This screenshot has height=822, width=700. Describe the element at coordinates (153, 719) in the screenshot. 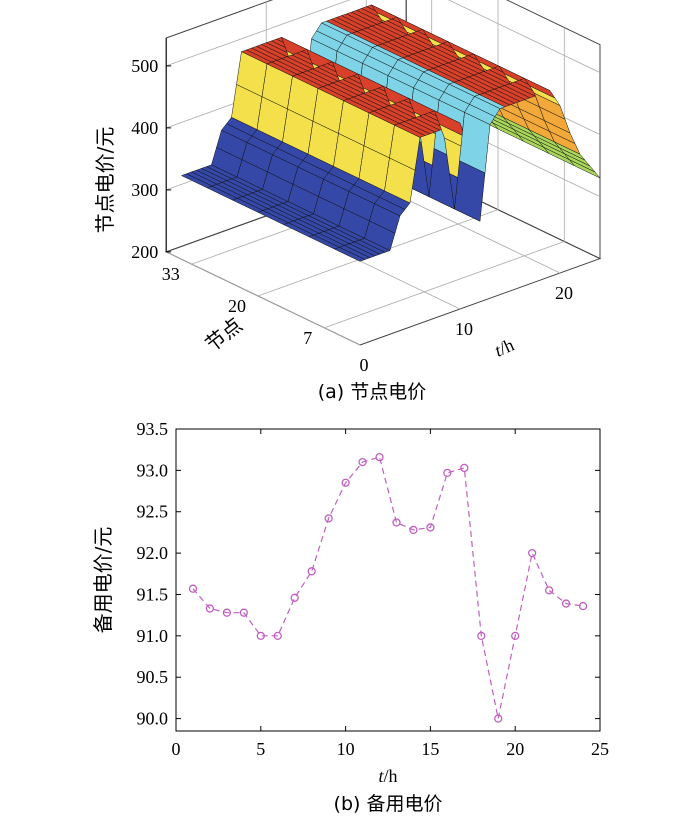

I see `y-tick-label: 90.0` at that location.